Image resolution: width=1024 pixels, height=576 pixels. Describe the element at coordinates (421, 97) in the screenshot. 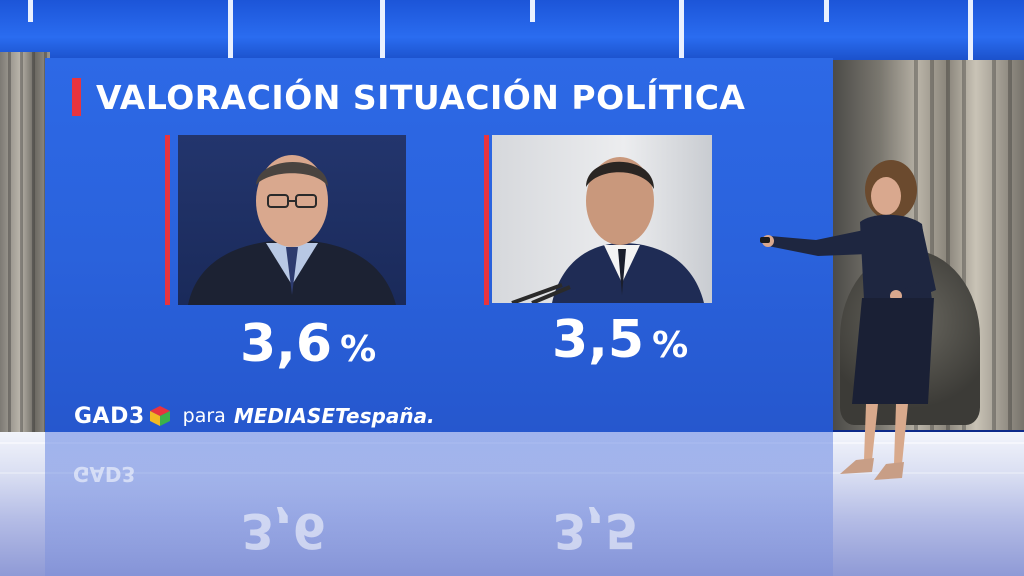

I see `graphic-title: VALORACIÓN SITUACIÓN POLÍTICA` at that location.